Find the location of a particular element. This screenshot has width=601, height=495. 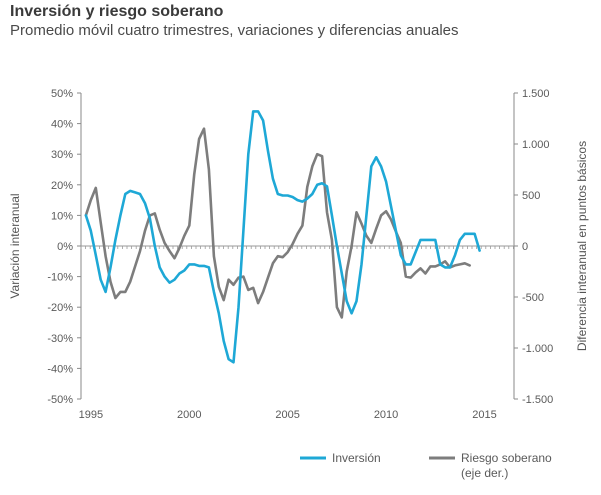

y2-tick-label: 1.000 is located at coordinates (536, 145).